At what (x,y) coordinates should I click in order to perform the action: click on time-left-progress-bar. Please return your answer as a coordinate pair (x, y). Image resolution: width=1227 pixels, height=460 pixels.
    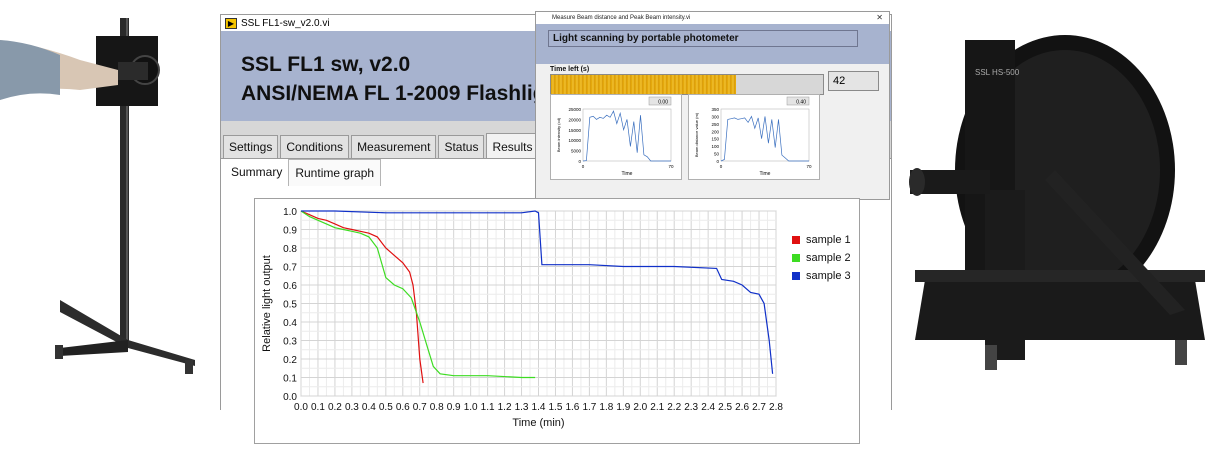
    Looking at the image, I should click on (687, 84).